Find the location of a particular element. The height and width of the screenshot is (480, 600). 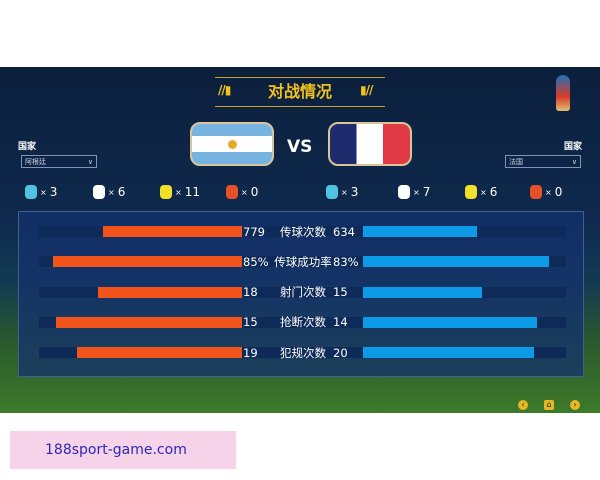

row-label: 犯规次数 is located at coordinates (303, 352).